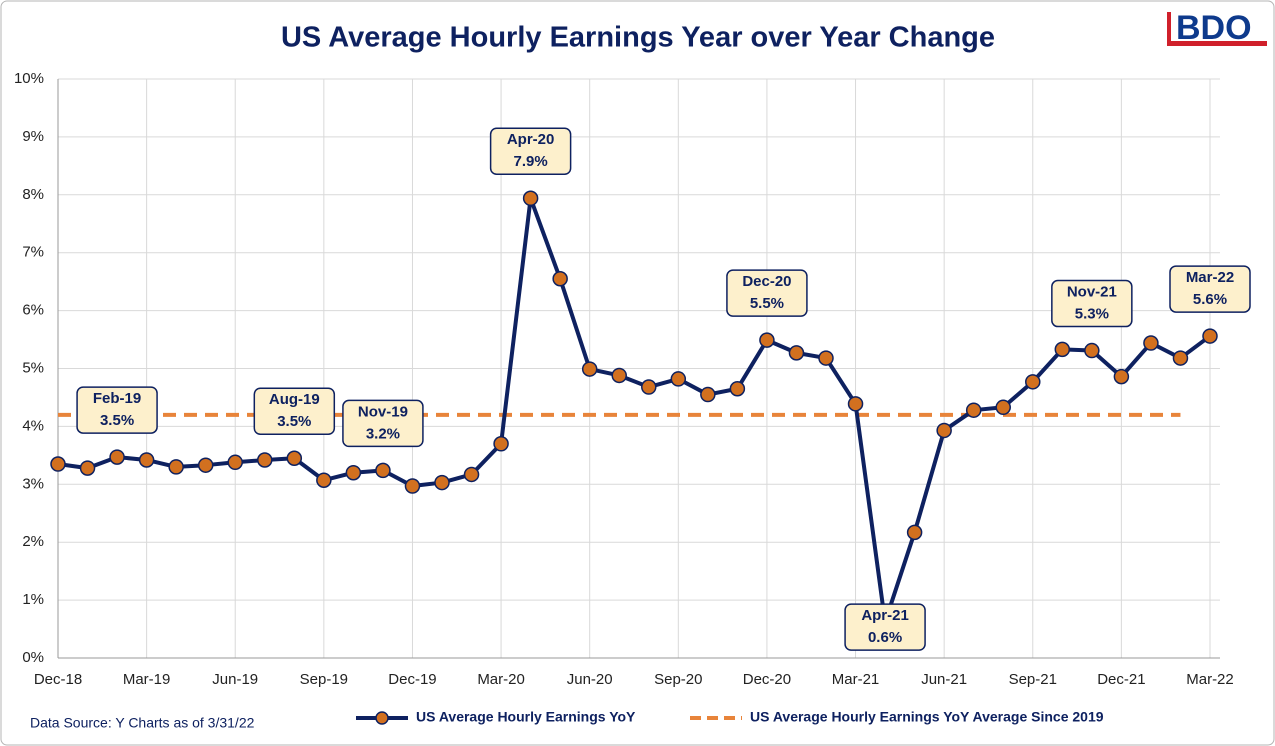 This screenshot has width=1275, height=746. I want to click on x-tick-label: Jun-21, so click(944, 679).